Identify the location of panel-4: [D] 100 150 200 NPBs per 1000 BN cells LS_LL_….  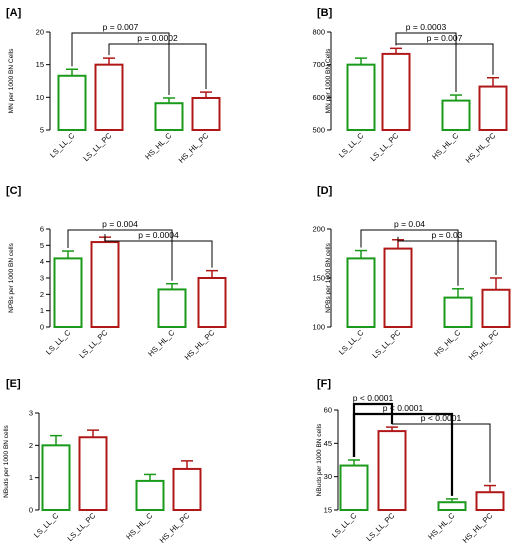
(411, 273).